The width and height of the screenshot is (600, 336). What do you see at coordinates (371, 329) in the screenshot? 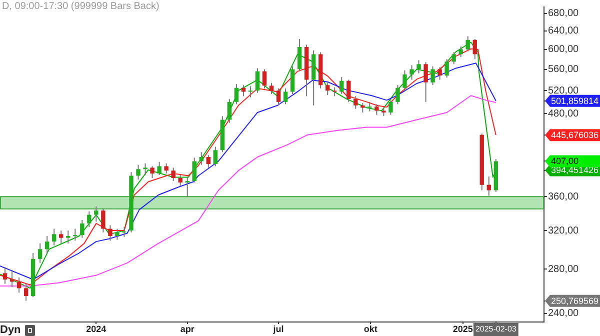
I see `x-tick-label: okt` at bounding box center [371, 329].